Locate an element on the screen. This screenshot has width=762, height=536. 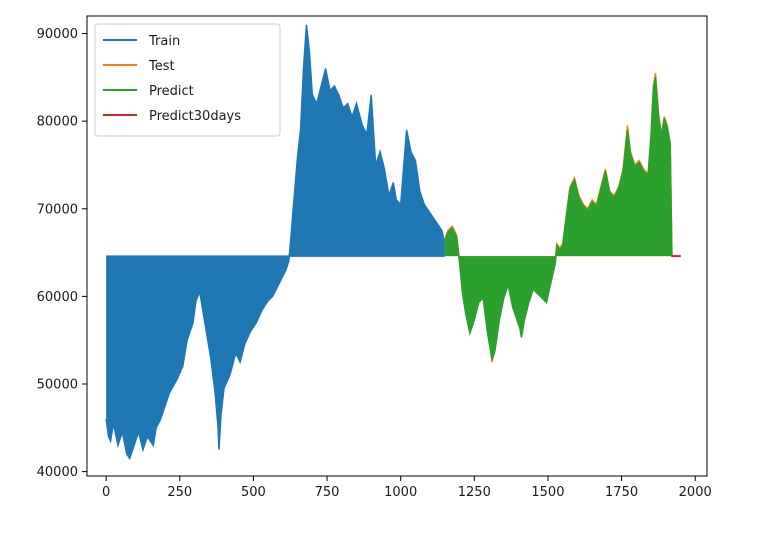
y-tick-label: 50000 is located at coordinates (57, 385).